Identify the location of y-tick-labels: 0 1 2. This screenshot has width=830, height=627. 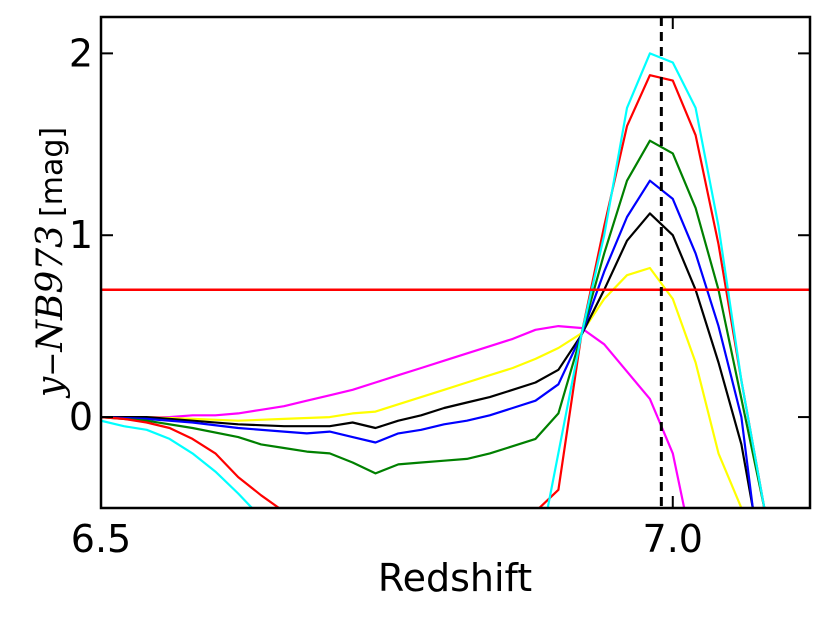
(81, 235).